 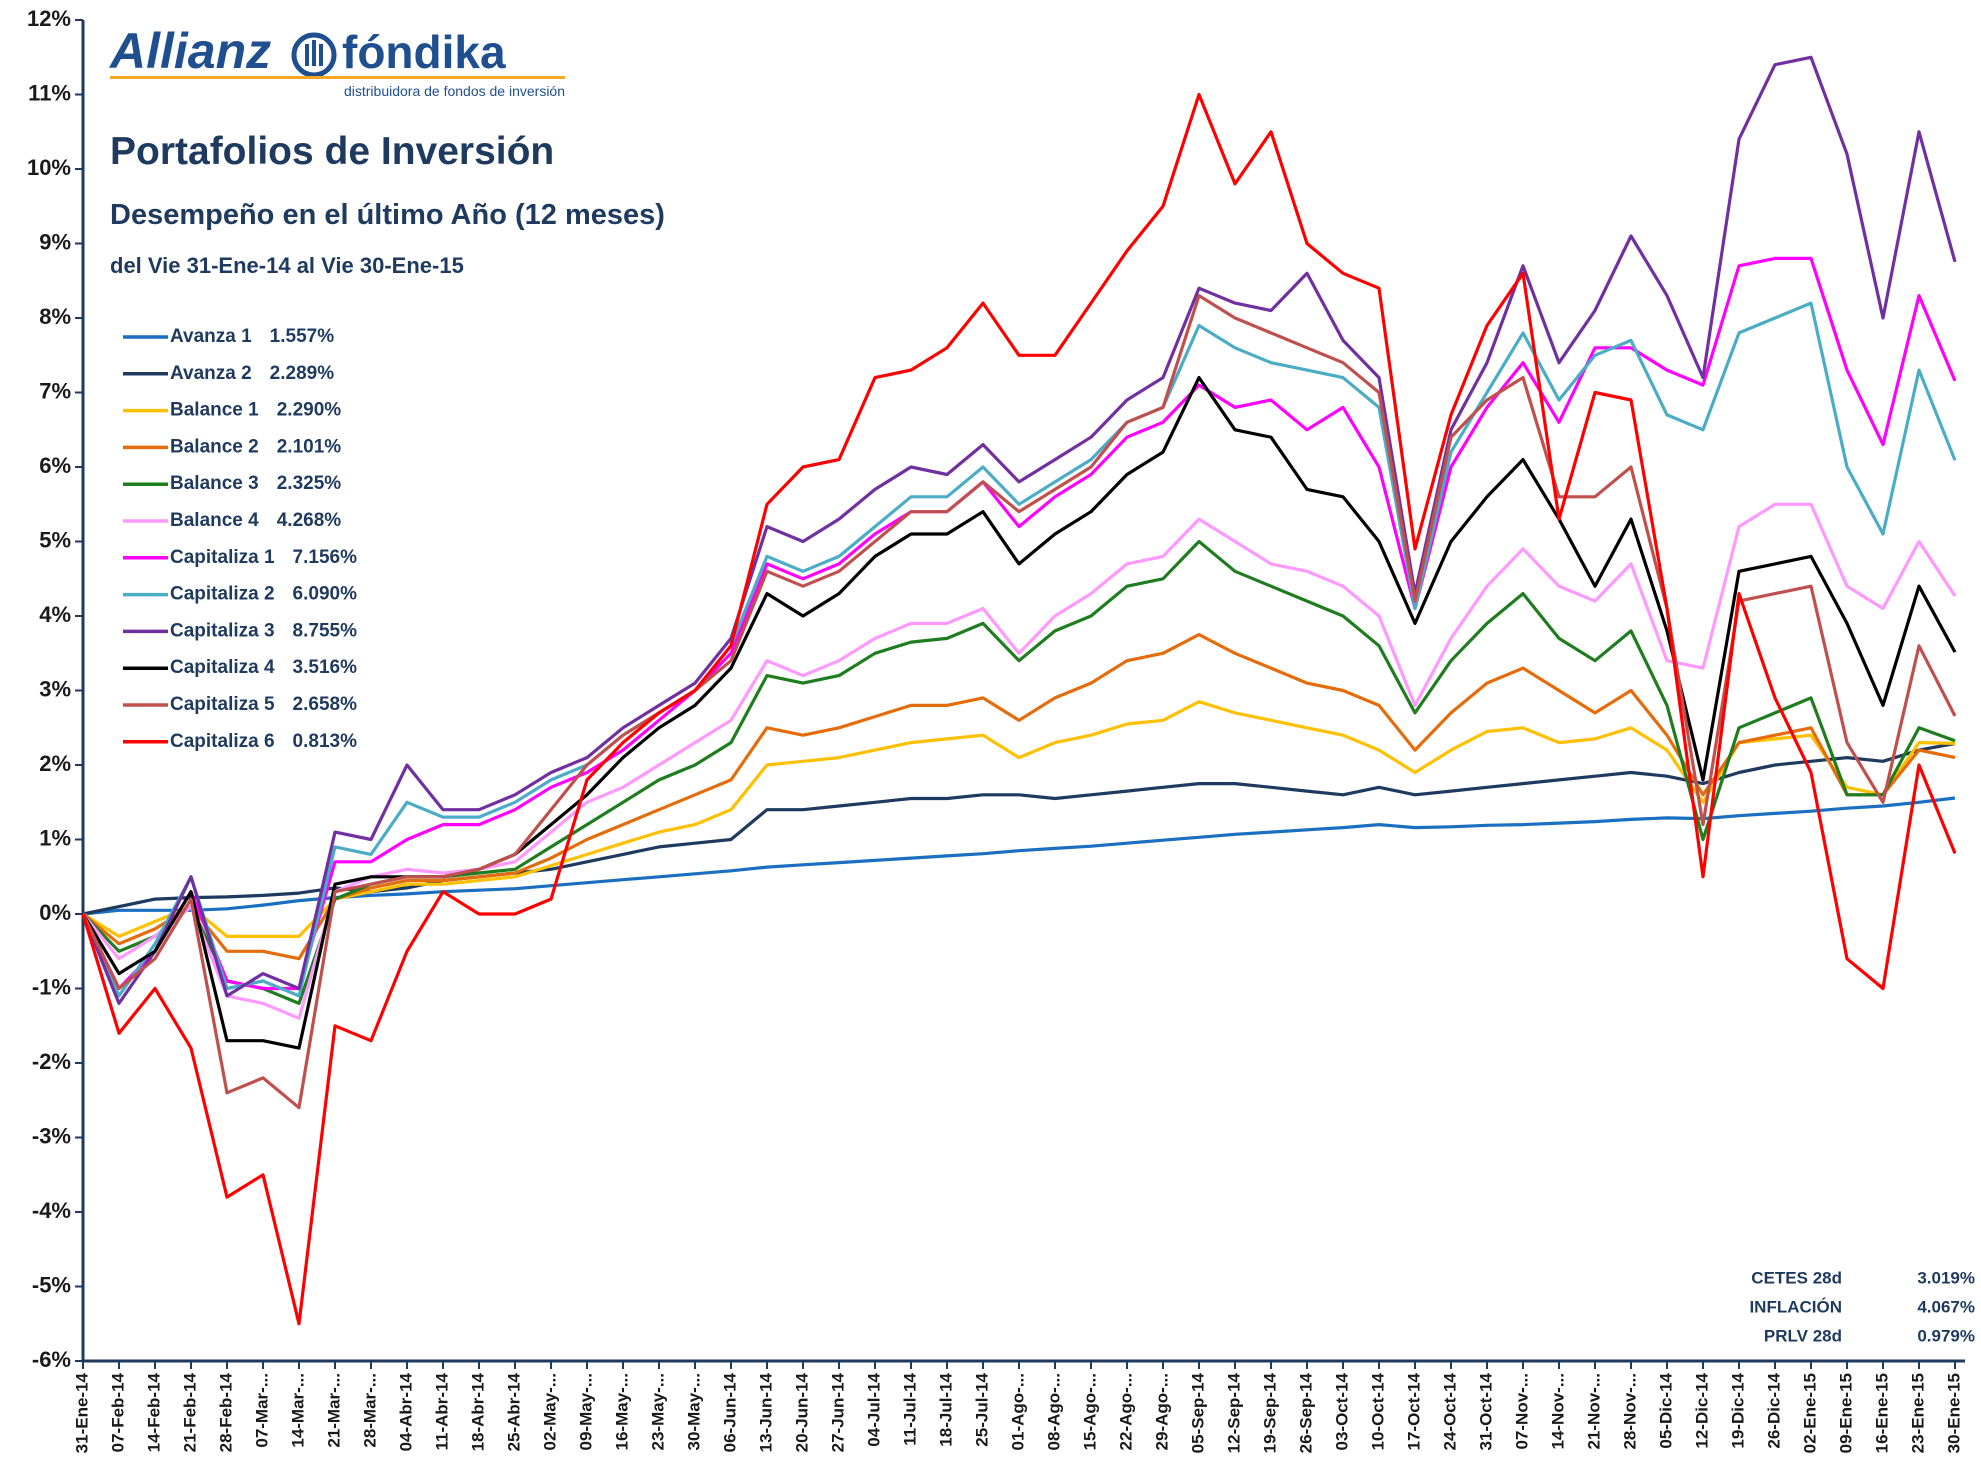 I want to click on legend-label: Avanza 2, so click(x=211, y=373).